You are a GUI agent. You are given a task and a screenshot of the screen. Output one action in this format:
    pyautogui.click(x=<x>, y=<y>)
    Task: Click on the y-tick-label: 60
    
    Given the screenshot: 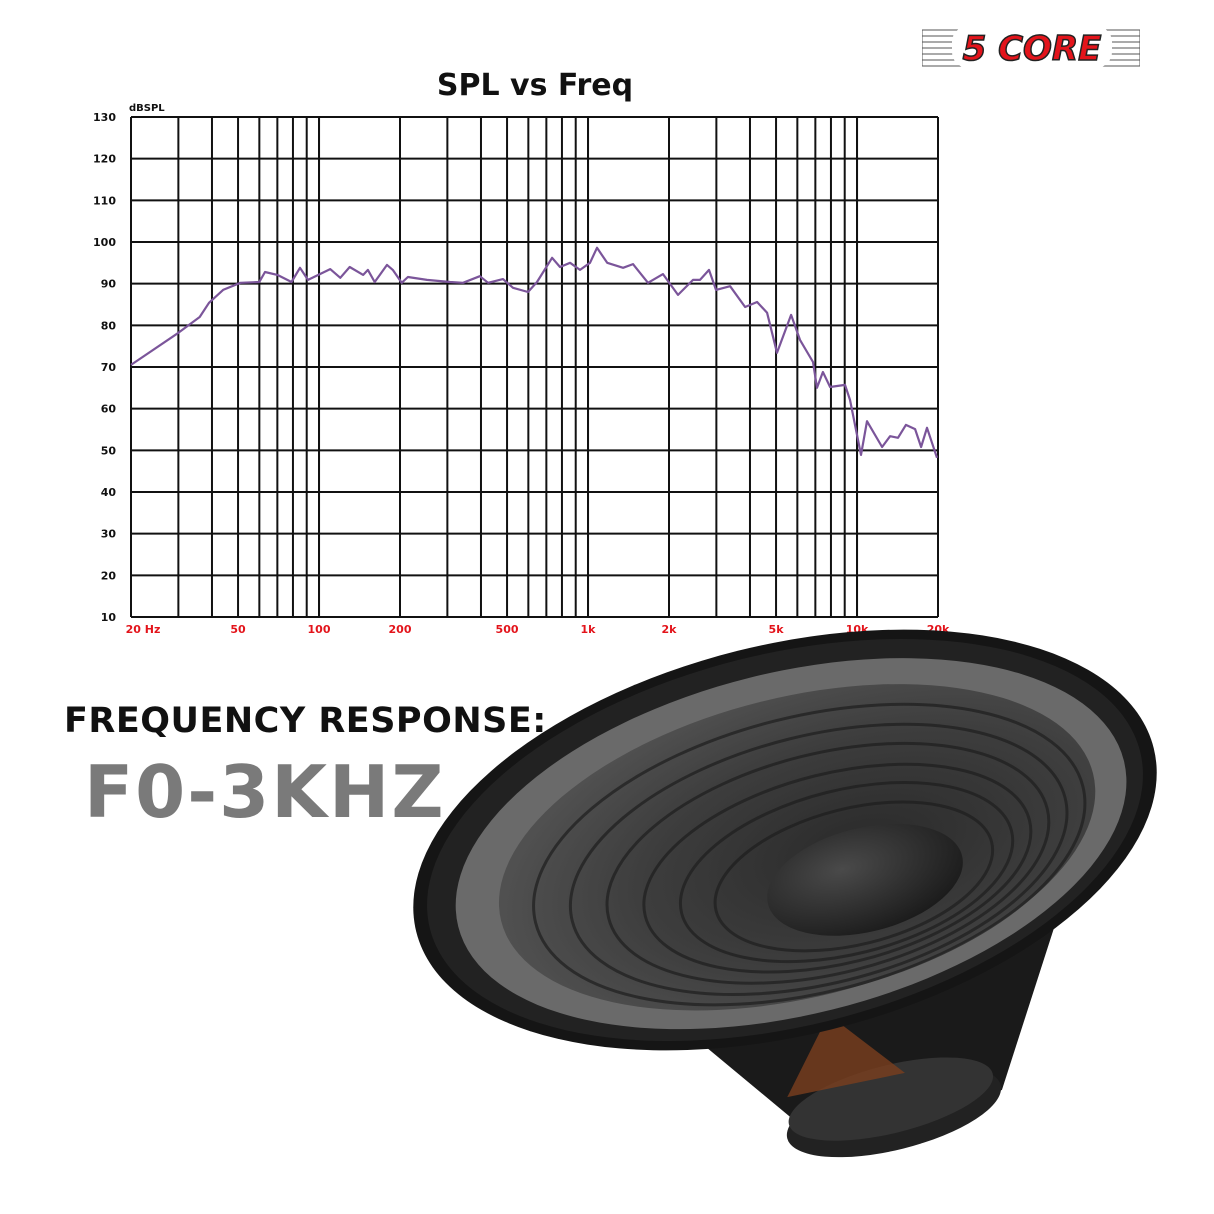 What is the action you would take?
    pyautogui.click(x=109, y=409)
    